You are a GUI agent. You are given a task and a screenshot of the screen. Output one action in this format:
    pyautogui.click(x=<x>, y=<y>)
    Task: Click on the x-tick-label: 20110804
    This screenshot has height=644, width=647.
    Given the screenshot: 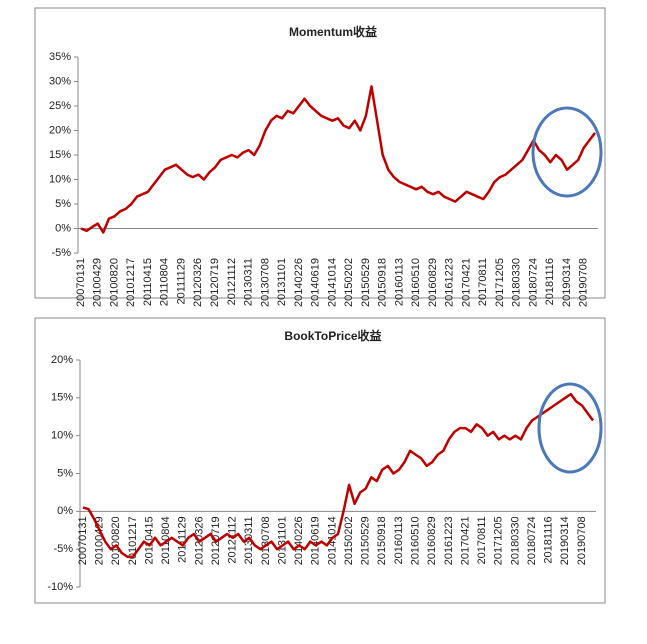 What is the action you would take?
    pyautogui.click(x=165, y=282)
    